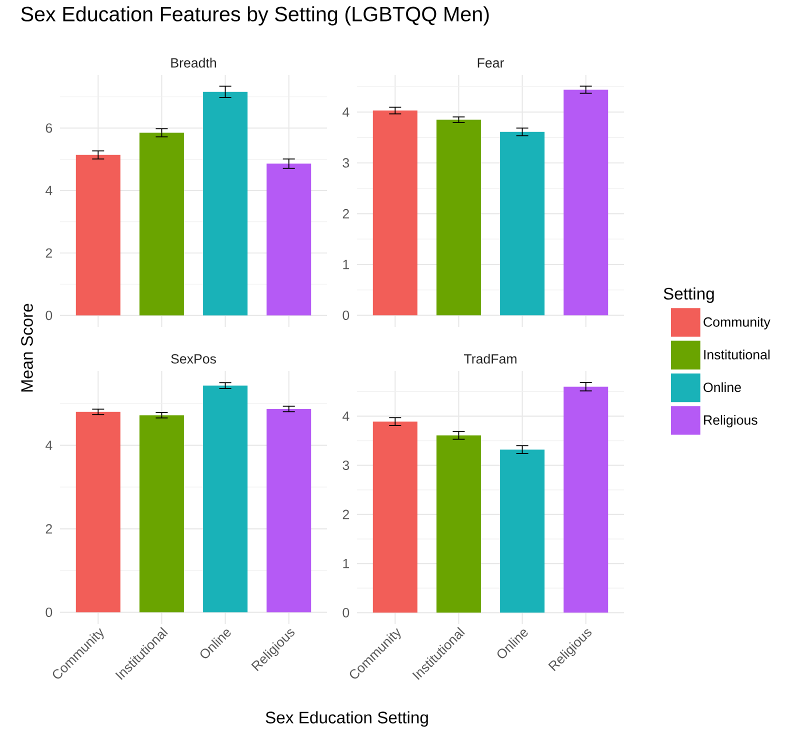 This screenshot has width=793, height=734. What do you see at coordinates (722, 387) in the screenshot?
I see `legend-label: Online` at bounding box center [722, 387].